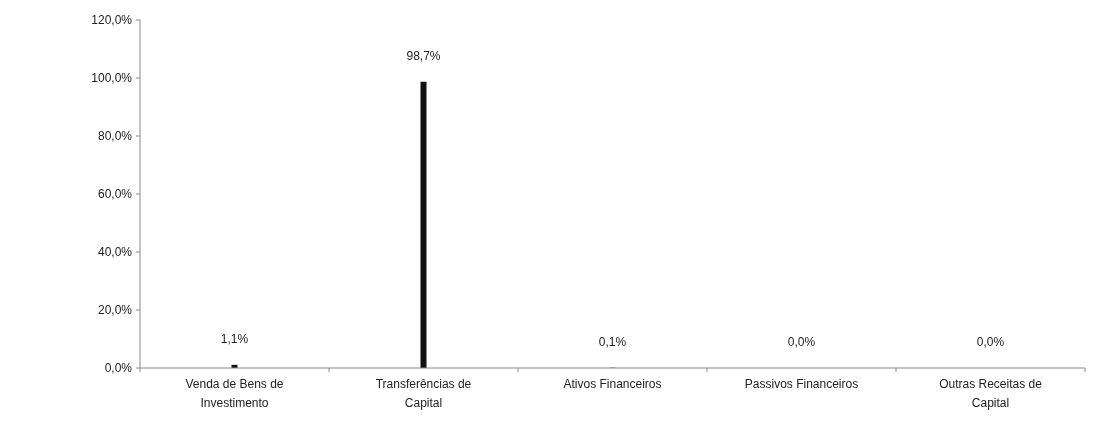 Image resolution: width=1112 pixels, height=440 pixels. I want to click on y-tick-label: 100,0%, so click(112, 78).